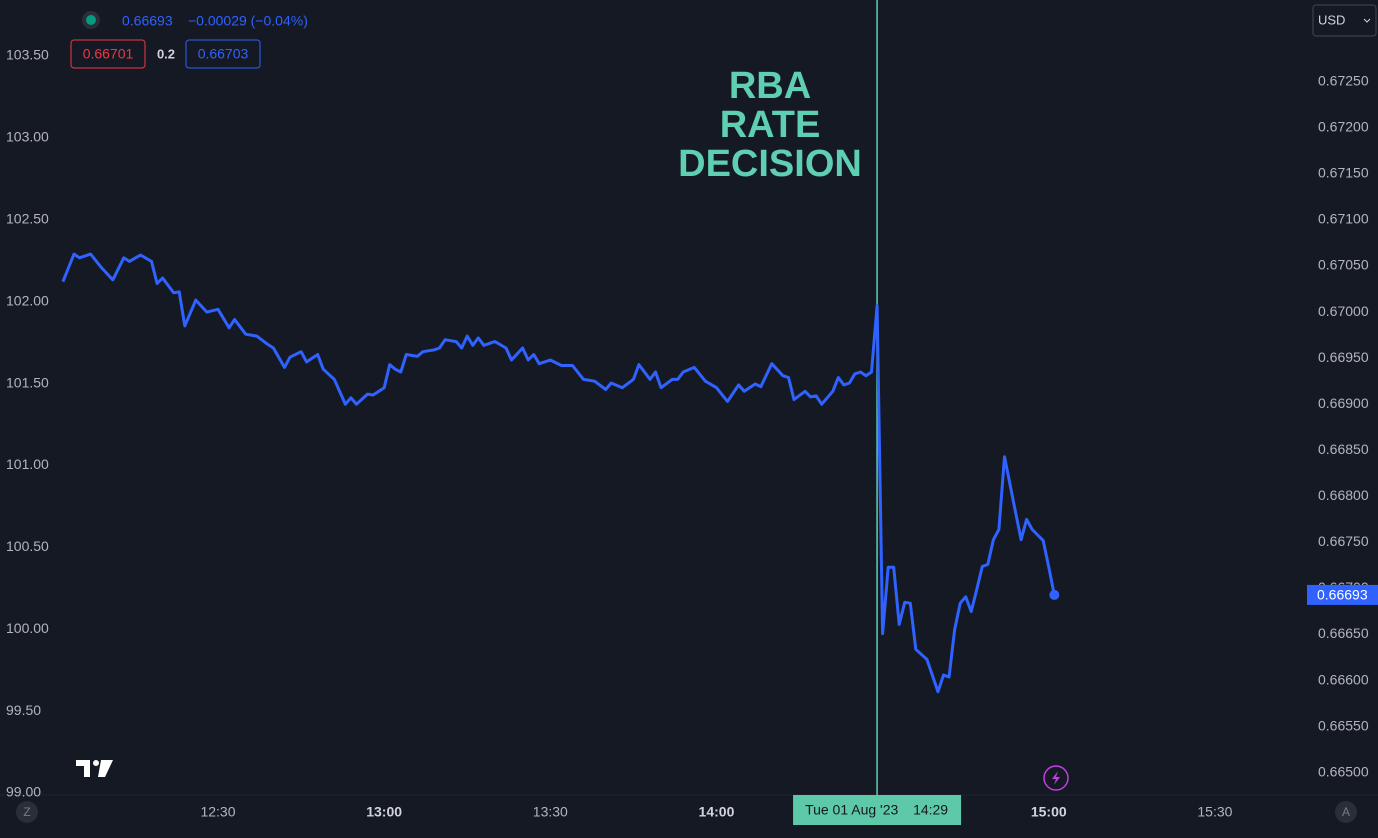 The width and height of the screenshot is (1378, 838). I want to click on annotation: RBA RATE DECISION, so click(770, 125).